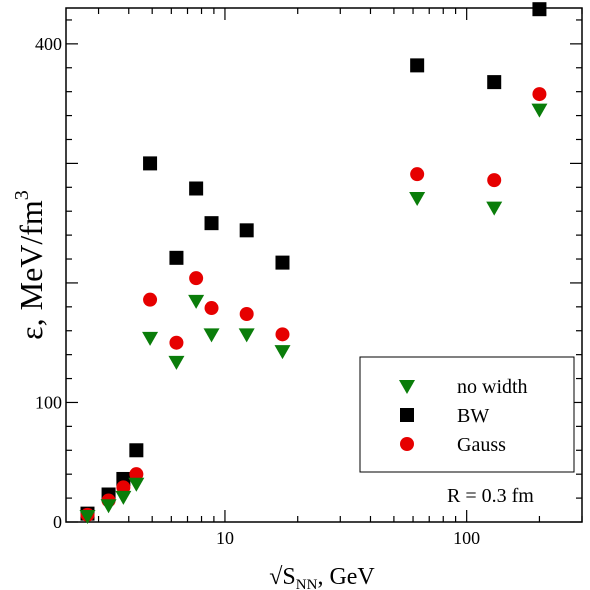 The width and height of the screenshot is (590, 590). What do you see at coordinates (407, 387) in the screenshot?
I see `legend-marker-triangle-down` at bounding box center [407, 387].